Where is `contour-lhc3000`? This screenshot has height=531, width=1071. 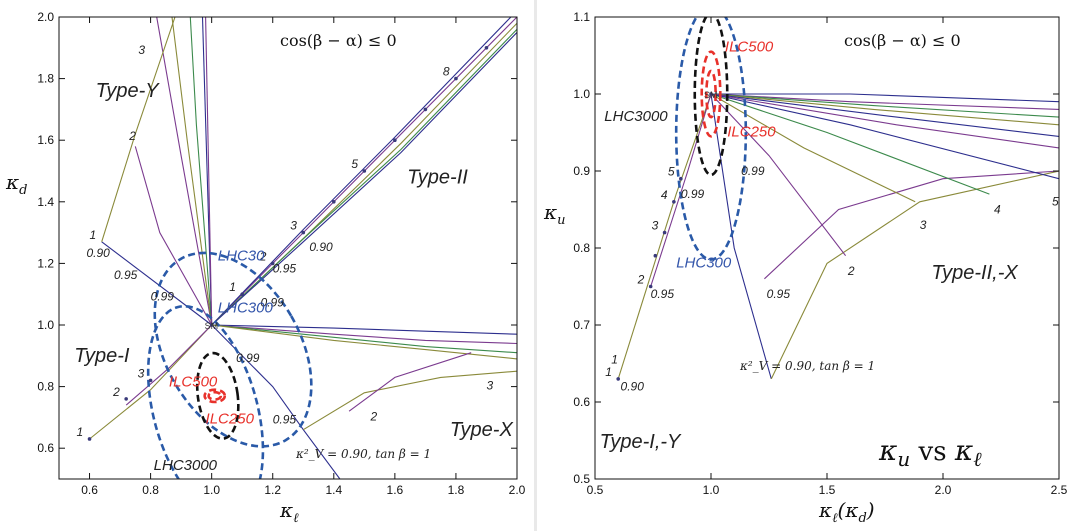
contour-lhc3000 is located at coordinates (217, 395).